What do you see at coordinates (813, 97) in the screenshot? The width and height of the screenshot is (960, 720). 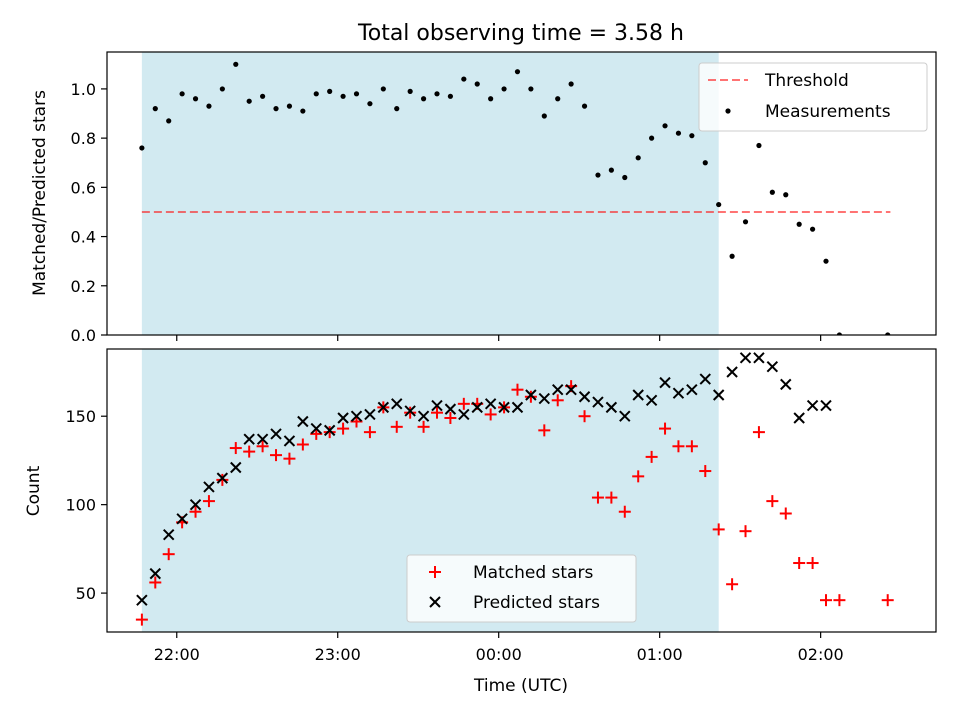 I see `top-legend: Threshold Measurements` at bounding box center [813, 97].